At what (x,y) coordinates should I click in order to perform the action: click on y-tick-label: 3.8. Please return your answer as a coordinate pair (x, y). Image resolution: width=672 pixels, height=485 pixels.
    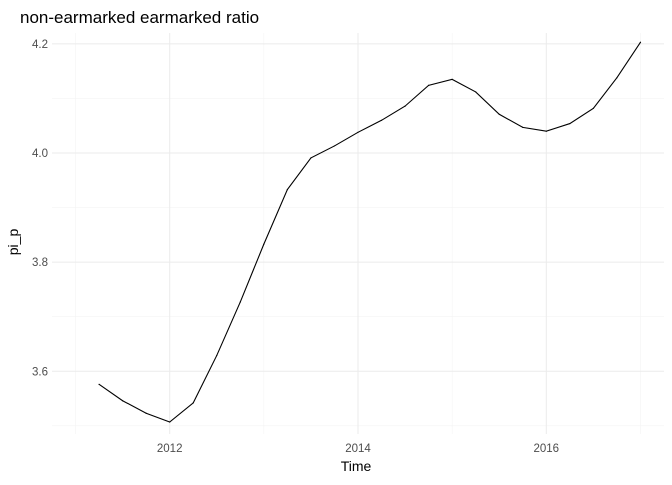
    Looking at the image, I should click on (40, 263).